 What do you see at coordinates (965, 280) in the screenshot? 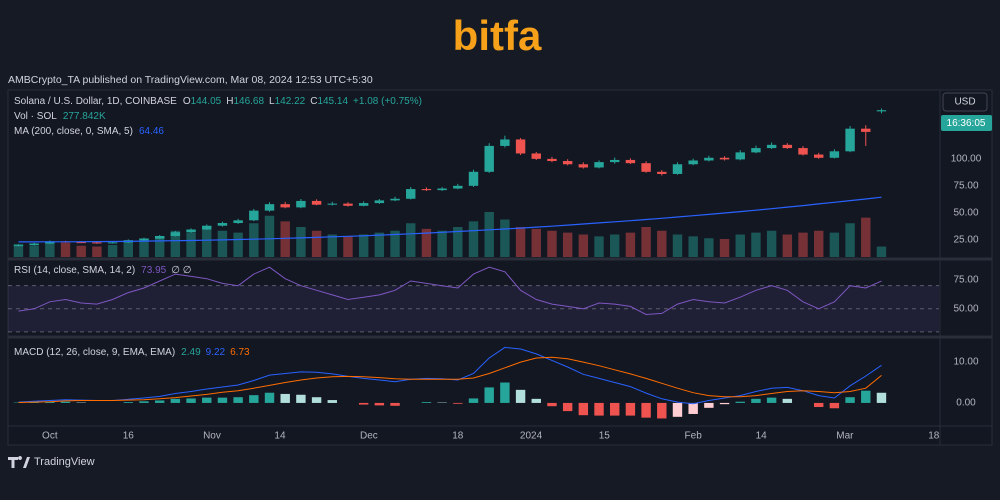
I see `y-tick-label: 75.00` at bounding box center [965, 280].